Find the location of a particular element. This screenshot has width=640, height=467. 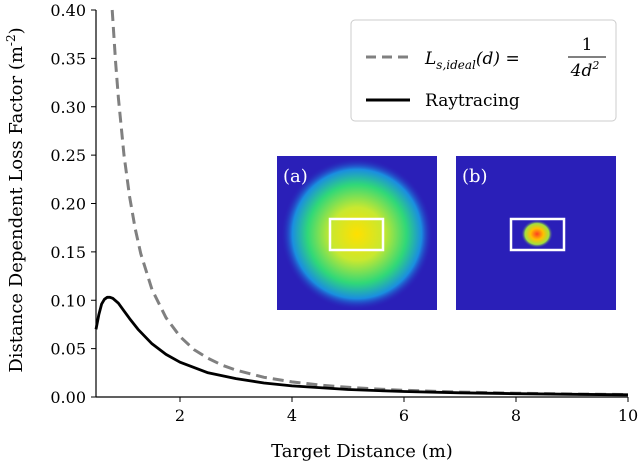

x-ticks: 2 4 6 8 10 is located at coordinates (406, 411).